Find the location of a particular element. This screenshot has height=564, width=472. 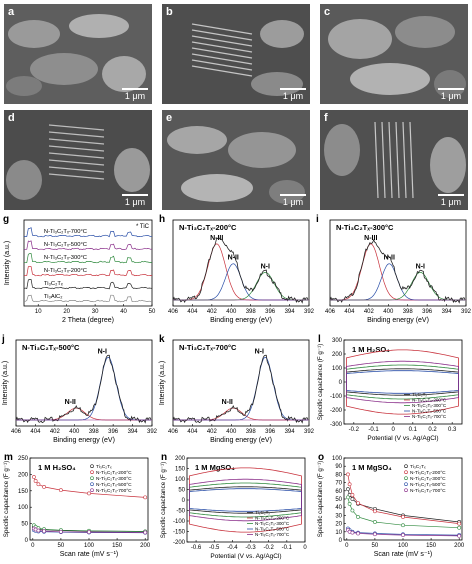

xrd-series-label: N-Ti₃C₂Tₓ-500°C is located at coordinates (65, 245).